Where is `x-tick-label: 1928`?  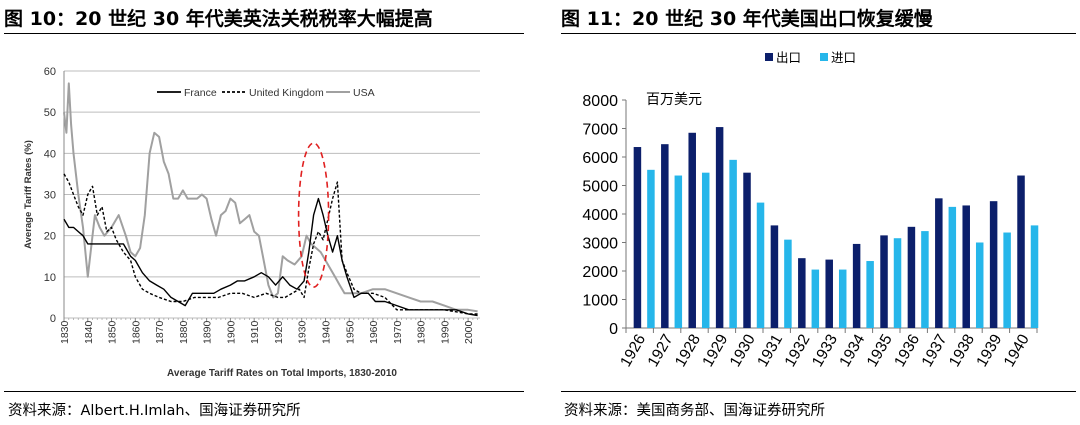 x-tick-label: 1928 is located at coordinates (688, 351).